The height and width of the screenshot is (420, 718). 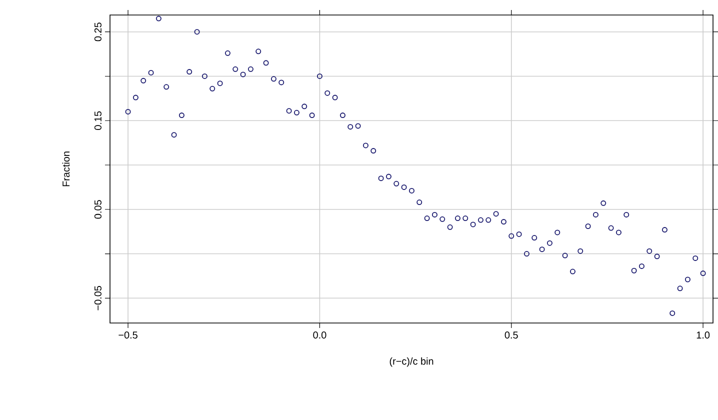 What do you see at coordinates (128, 335) in the screenshot?
I see `x-tick-label: −0.5` at bounding box center [128, 335].